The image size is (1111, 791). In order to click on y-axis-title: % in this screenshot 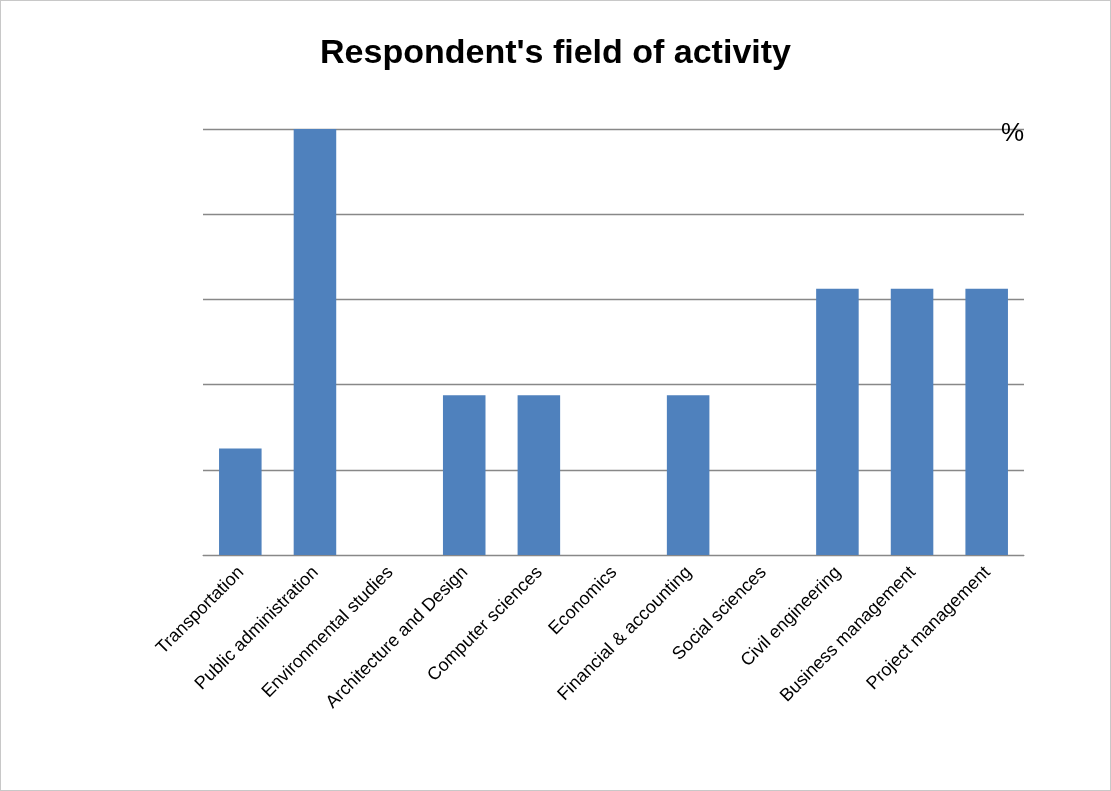, I will do `click(1012, 132)`.